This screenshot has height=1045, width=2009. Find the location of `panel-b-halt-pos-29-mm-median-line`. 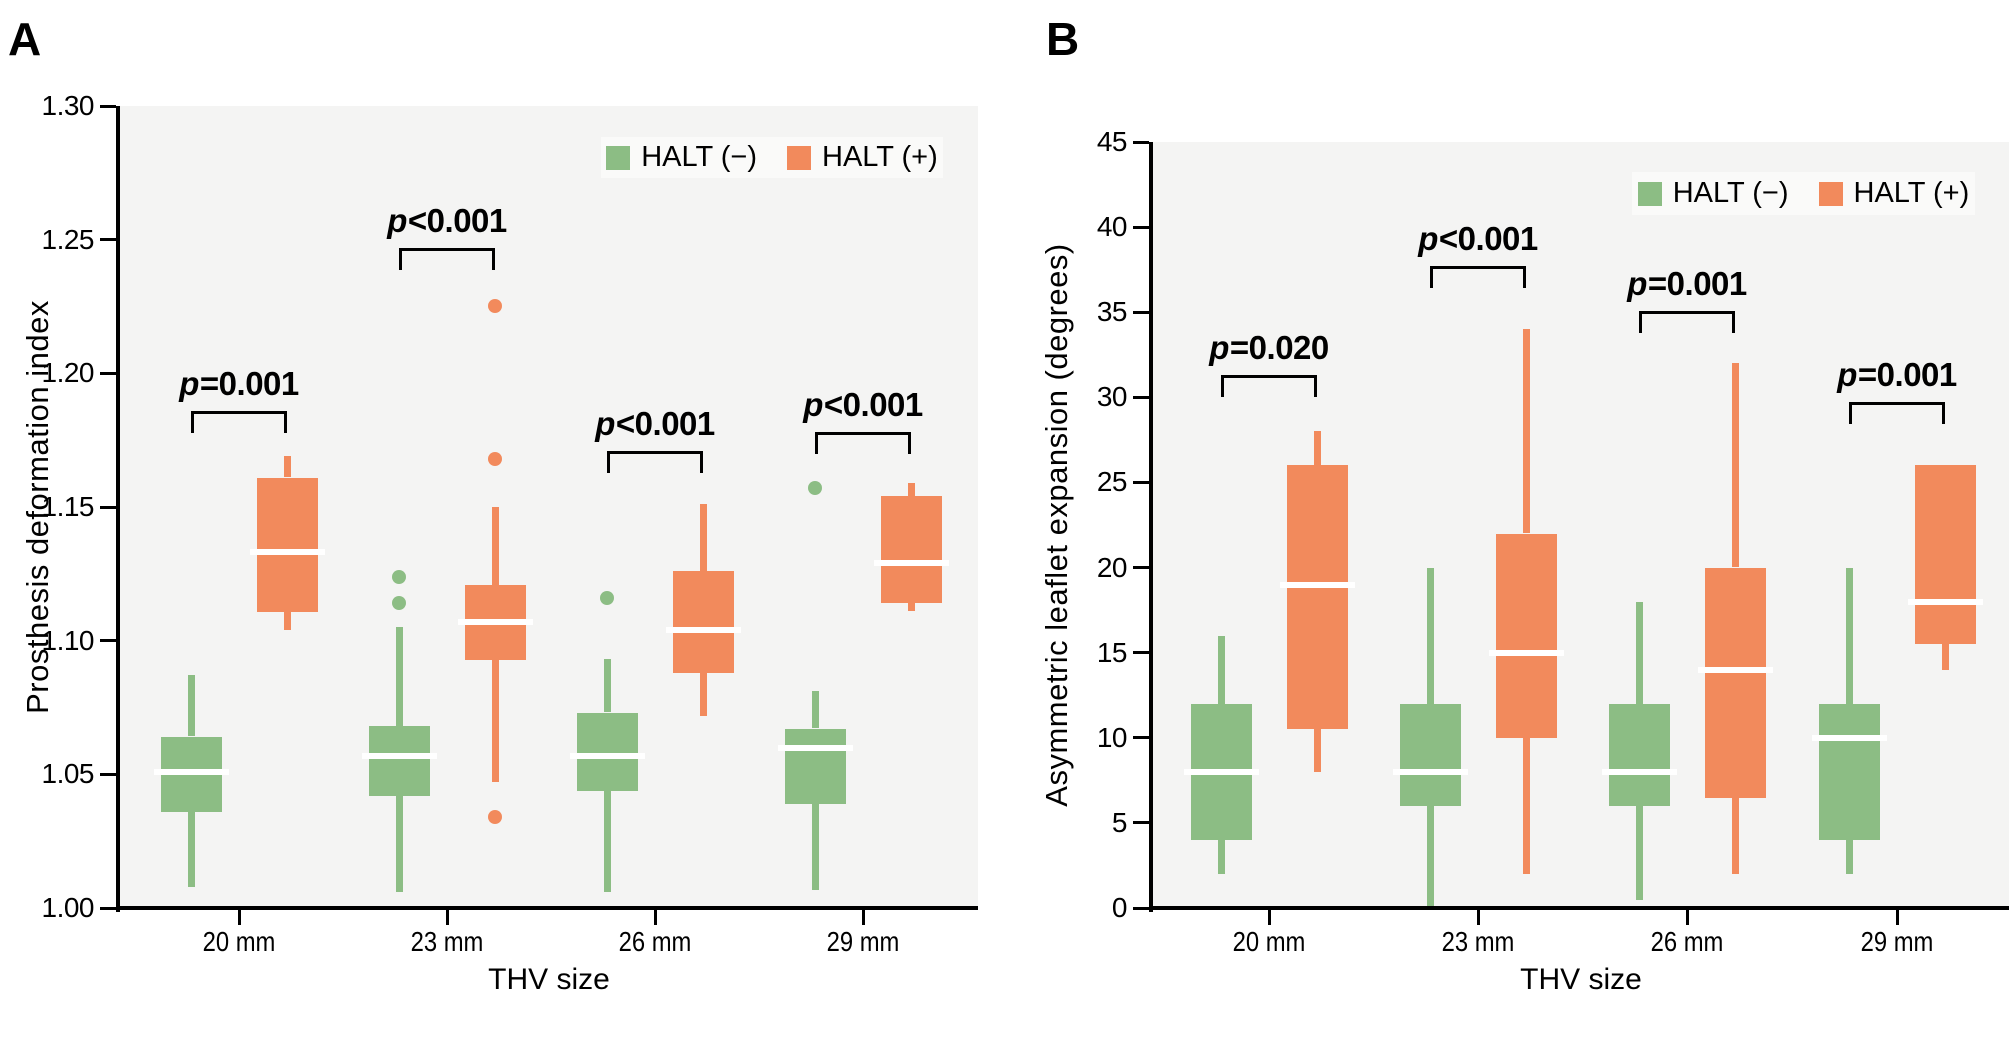

panel-b-halt-pos-29-mm-median-line is located at coordinates (1945, 602).